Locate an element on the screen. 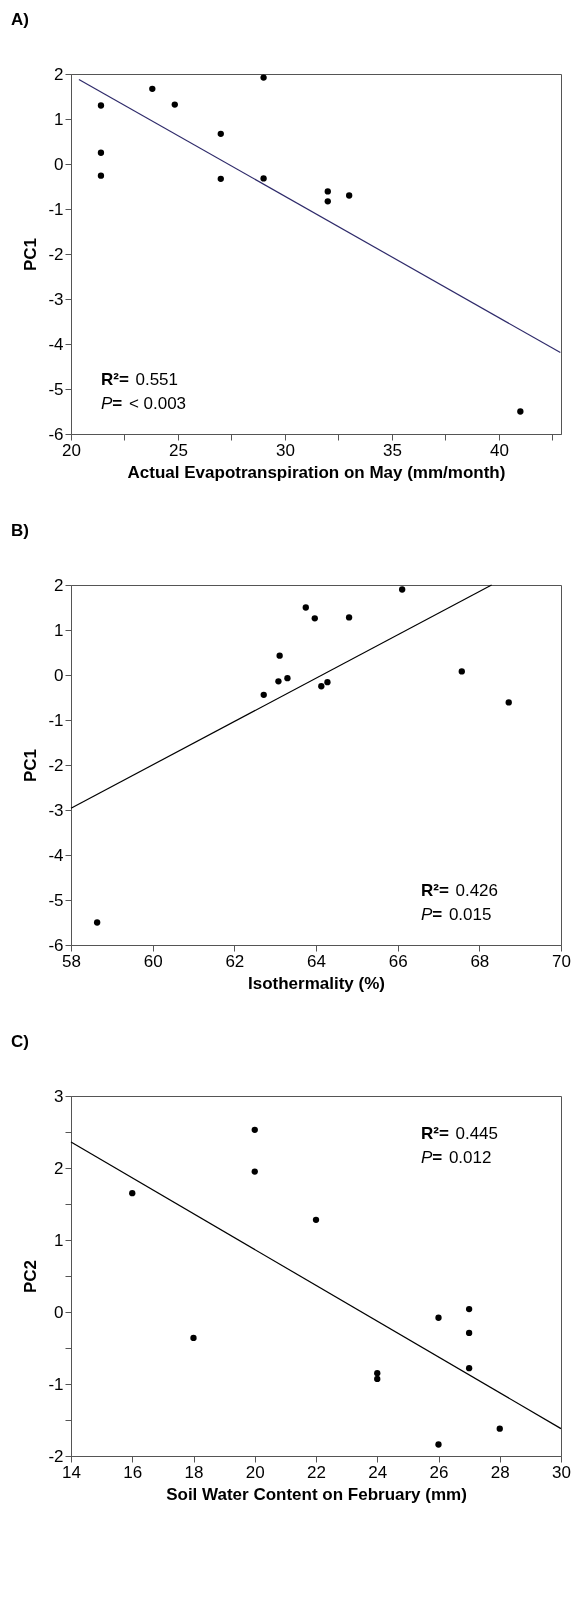 This screenshot has width=582, height=1612. x-tick-label: 24 is located at coordinates (378, 1472).